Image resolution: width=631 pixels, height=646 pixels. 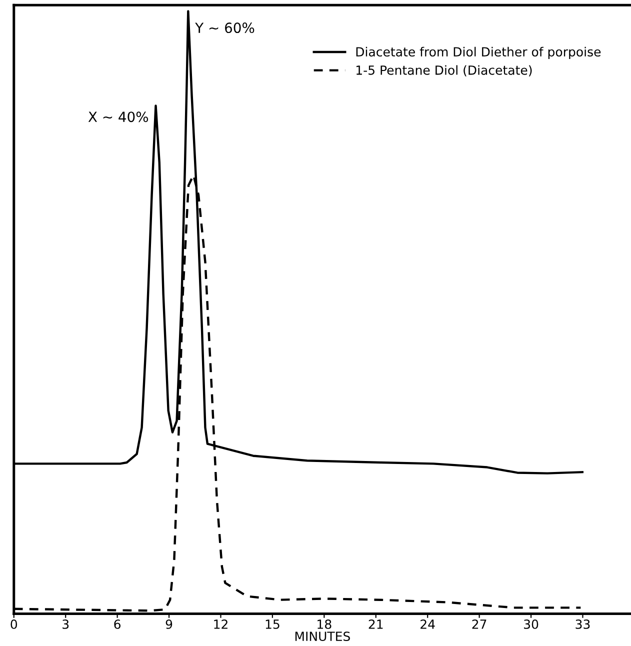 What do you see at coordinates (221, 624) in the screenshot?
I see `x-tick-label: 12` at bounding box center [221, 624].